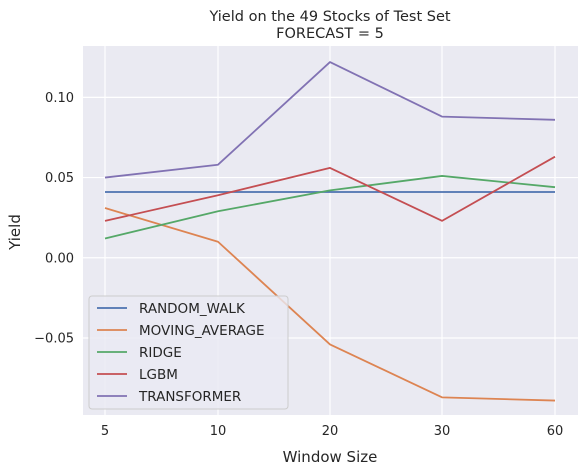 This screenshot has height=475, width=588. What do you see at coordinates (59, 98) in the screenshot?
I see `y-tick-label: 0.10` at bounding box center [59, 98].